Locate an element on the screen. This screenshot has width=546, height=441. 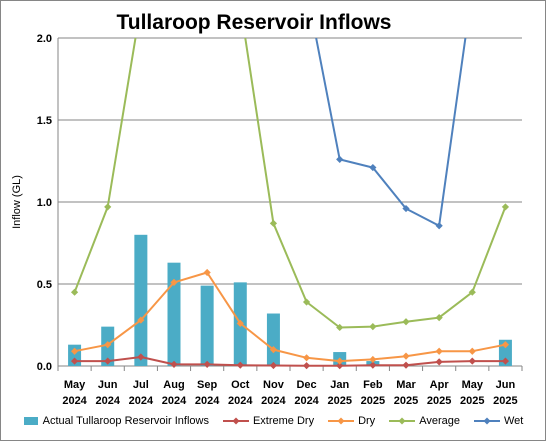
legend-item: Actual Tullaroop Reservoir Inflows is located at coordinates (116, 421).